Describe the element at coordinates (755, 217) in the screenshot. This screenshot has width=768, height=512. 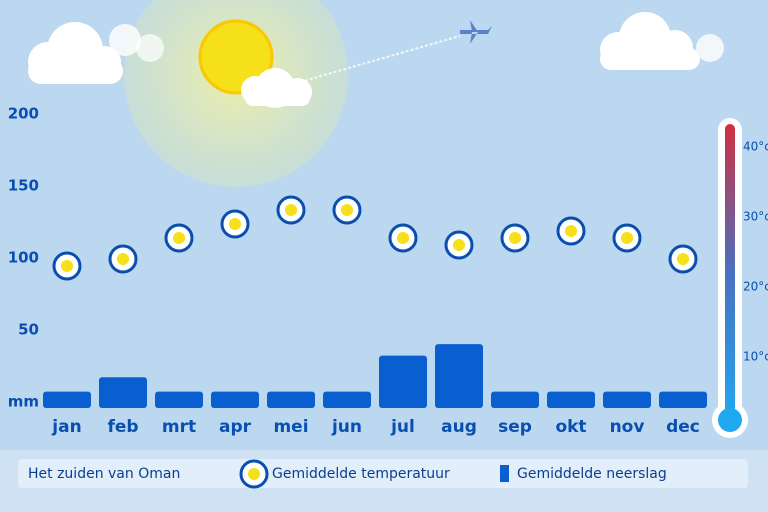
I see `y2-tick-label: 30°c` at that location.